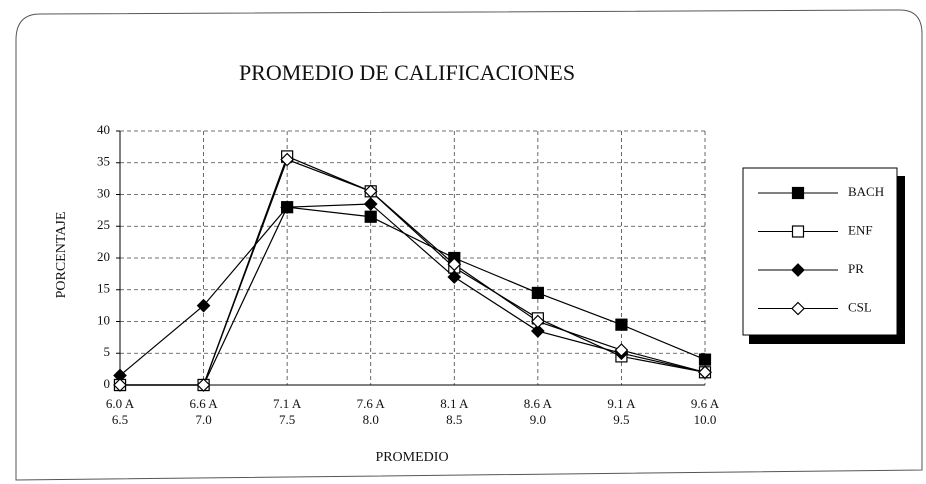 The height and width of the screenshot is (484, 926). What do you see at coordinates (203, 403) in the screenshot?
I see `x-tick-label: 6.6 A` at bounding box center [203, 403].